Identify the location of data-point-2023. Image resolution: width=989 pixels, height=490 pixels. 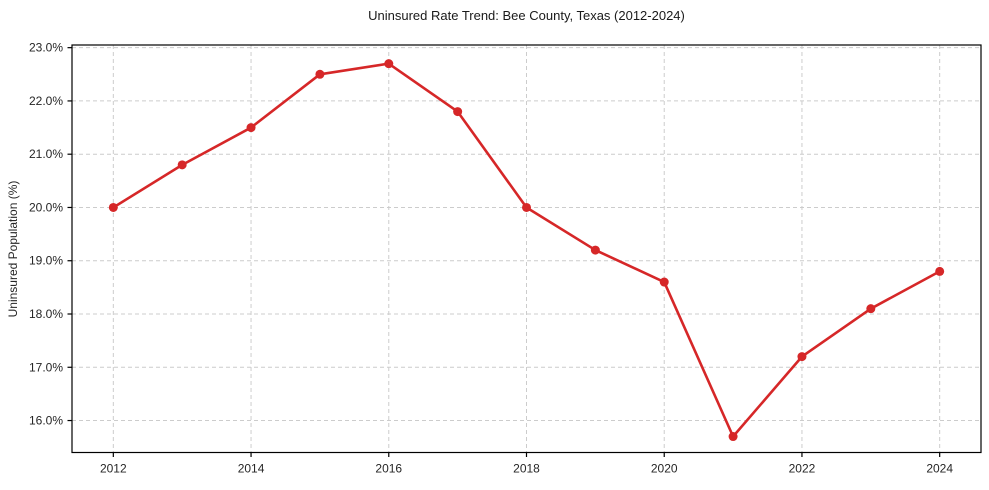
(871, 309).